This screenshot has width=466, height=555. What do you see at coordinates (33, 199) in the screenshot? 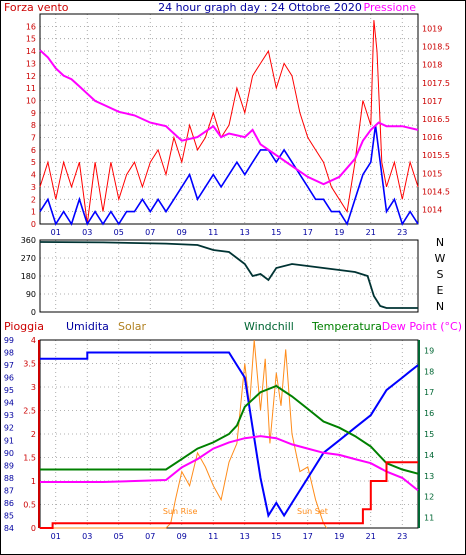
I see `tick-wind: 2` at bounding box center [33, 199].